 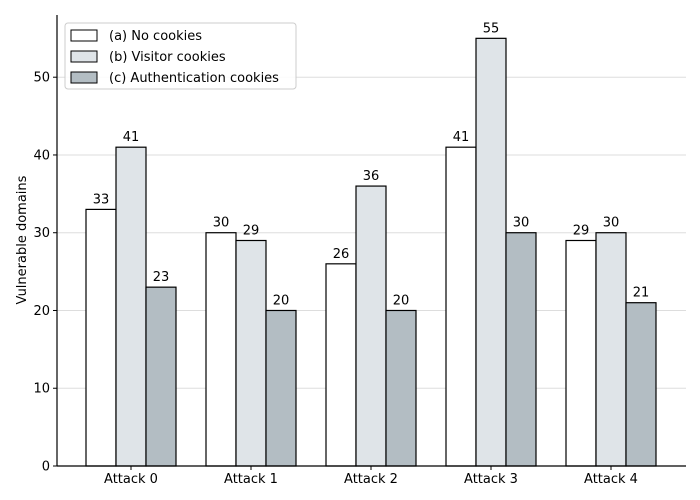 I want to click on bar-value-label: 26, so click(x=341, y=254).